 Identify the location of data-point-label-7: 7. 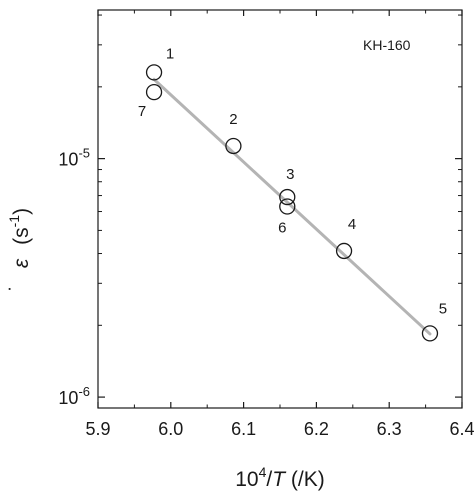
(142, 111).